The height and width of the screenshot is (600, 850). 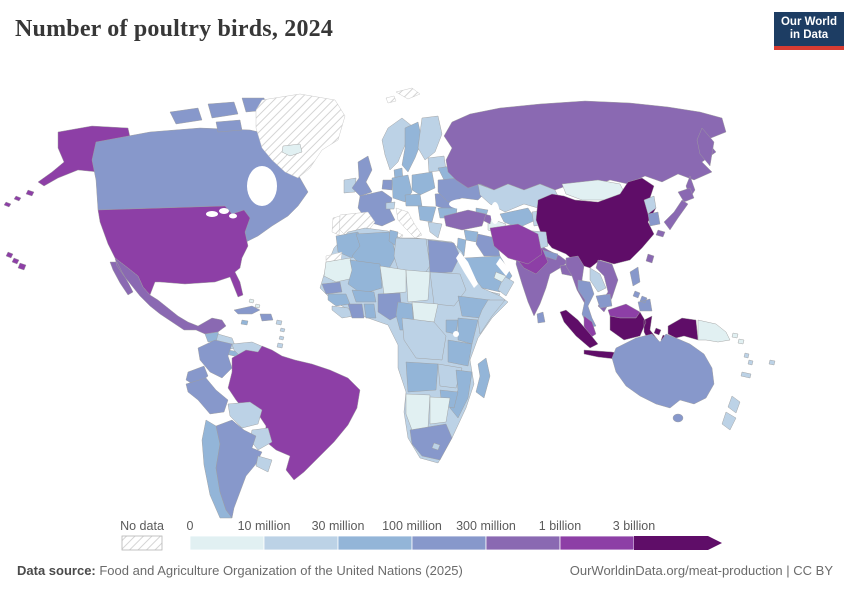 What do you see at coordinates (663, 371) in the screenshot?
I see `country-australia` at bounding box center [663, 371].